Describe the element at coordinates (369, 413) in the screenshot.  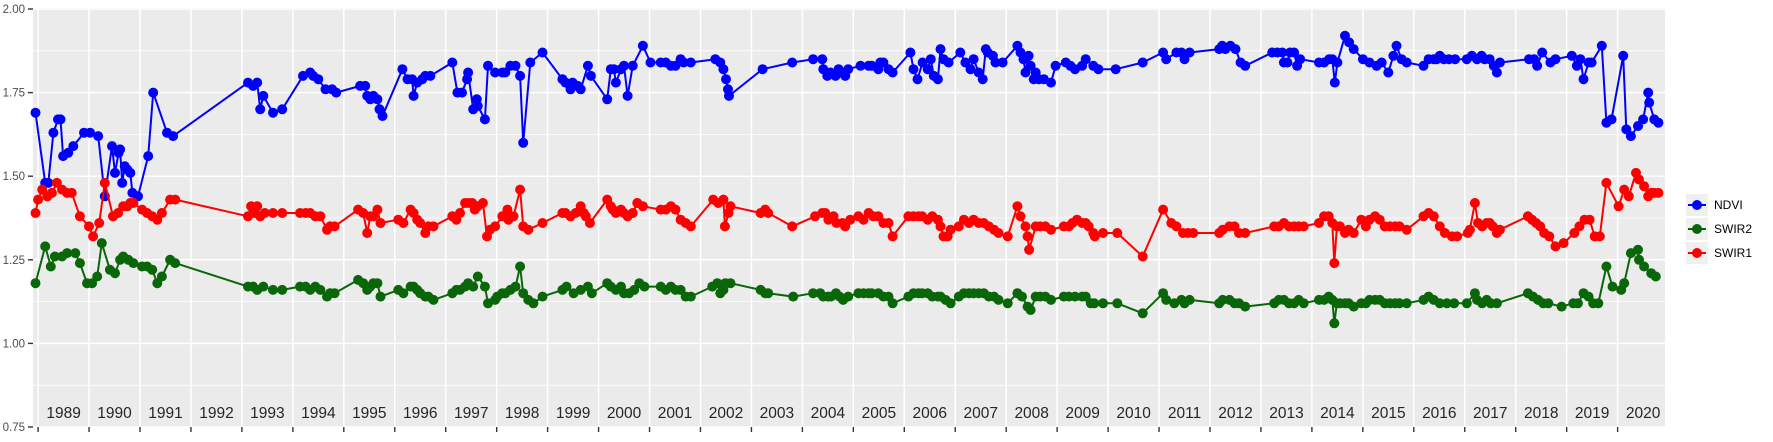
I see `x-tick-label: 1995` at that location.